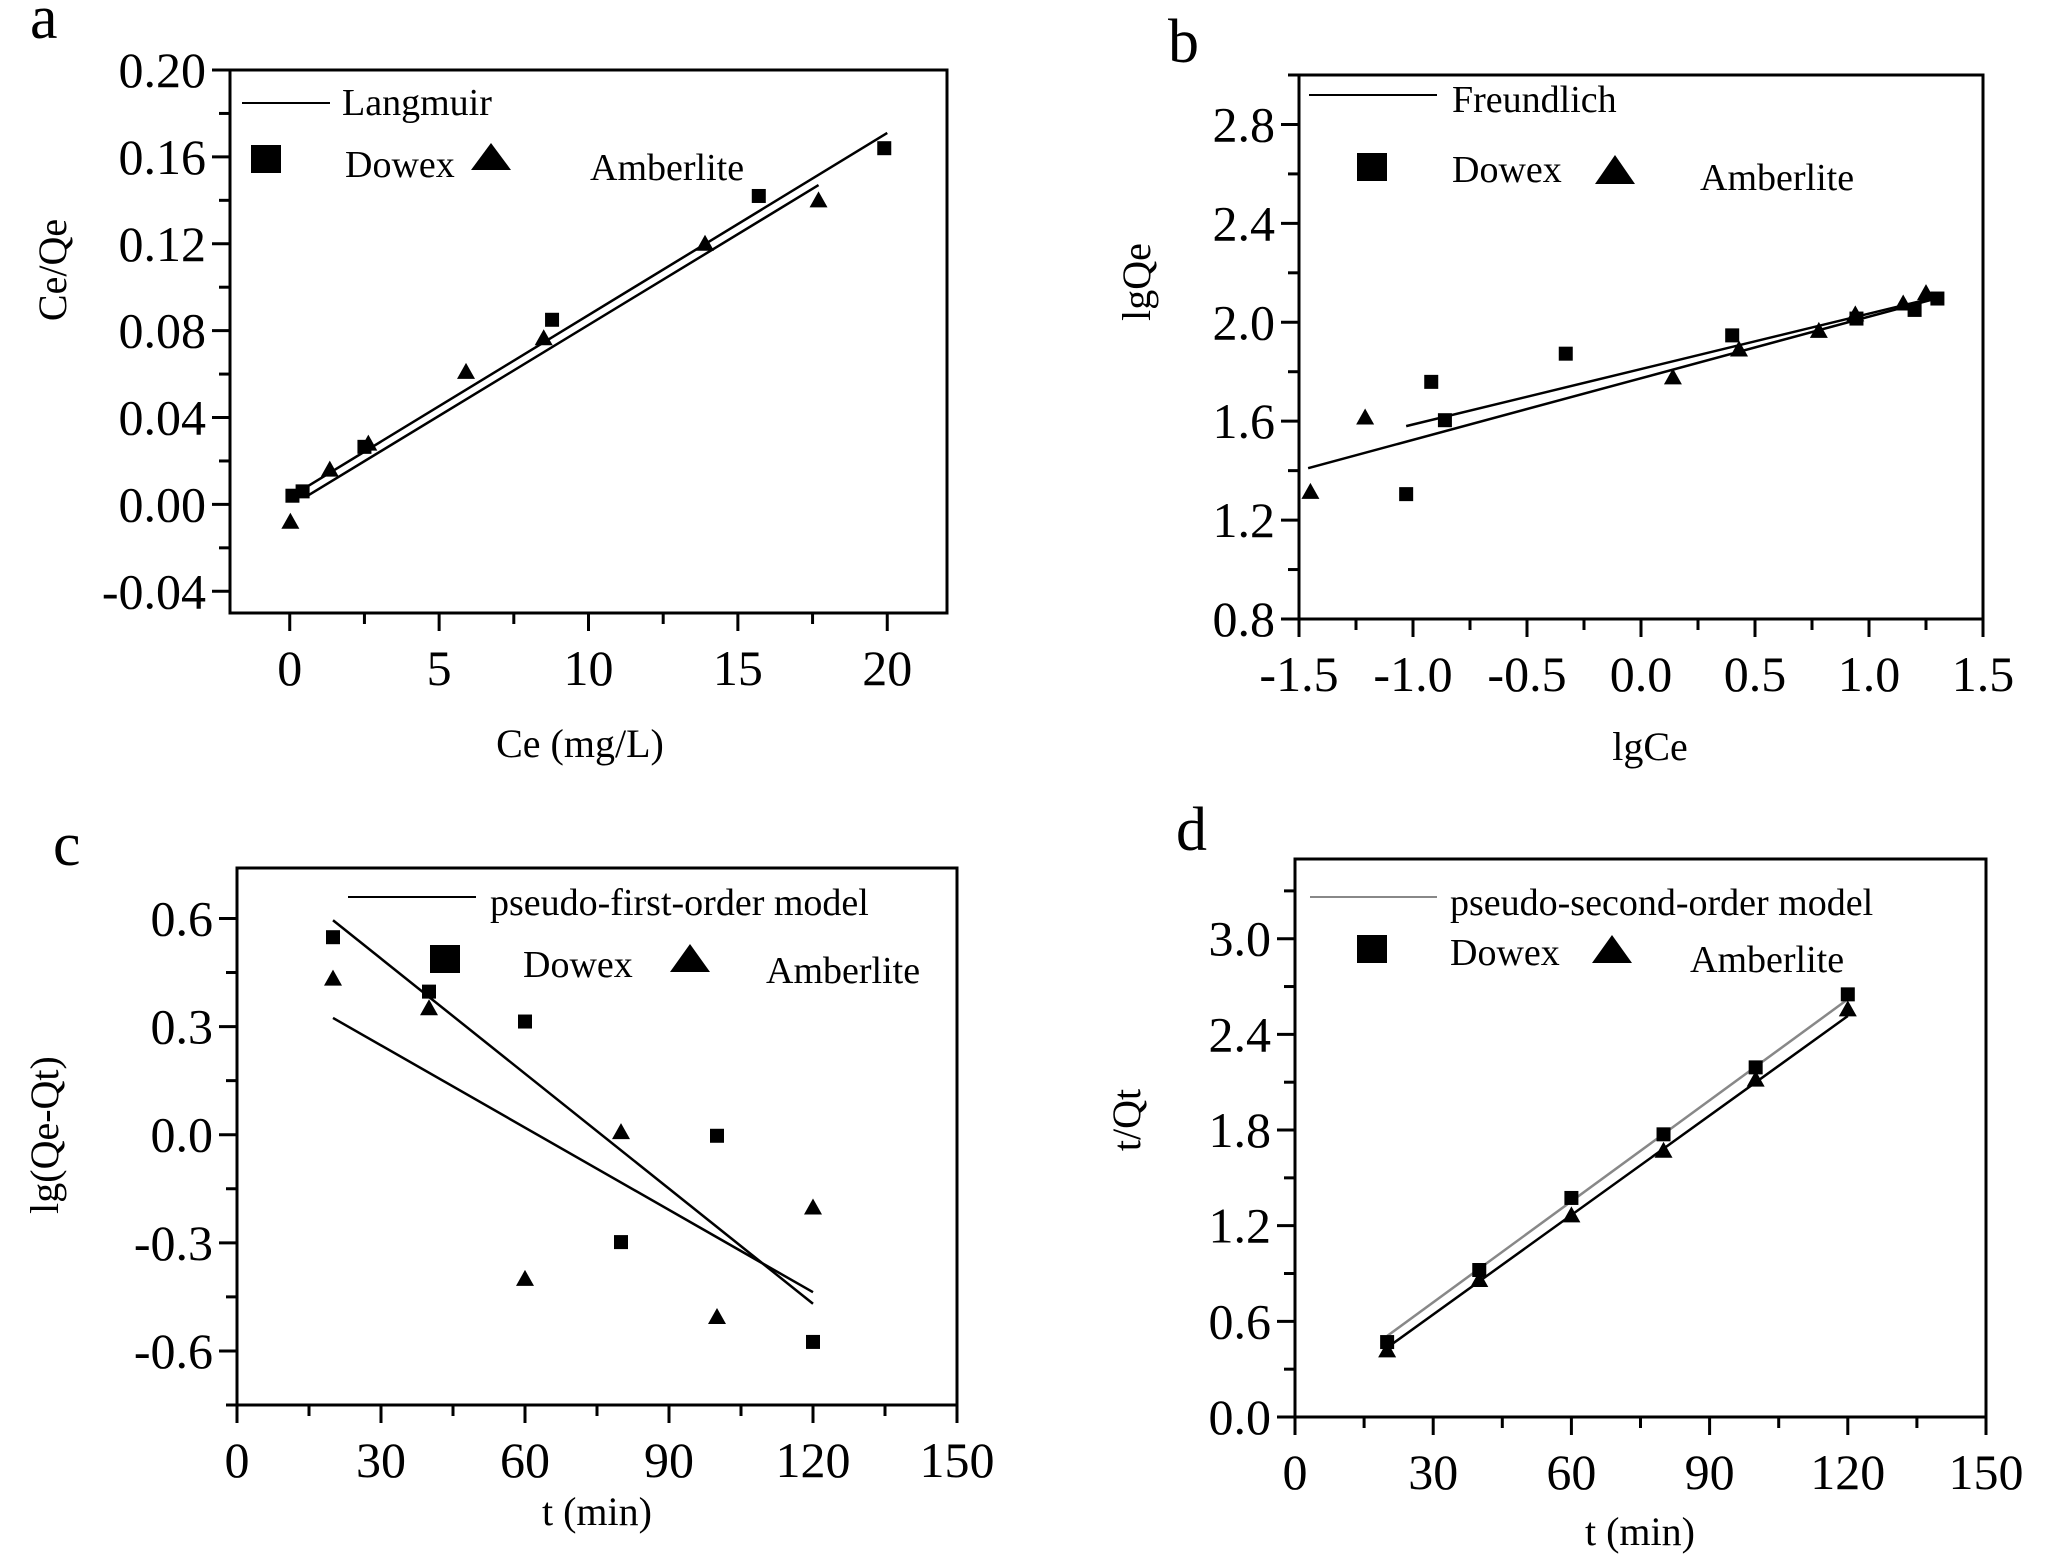 The image size is (2047, 1555). Describe the element at coordinates (1986, 1472) in the screenshot. I see `x-tick-label: 150` at that location.